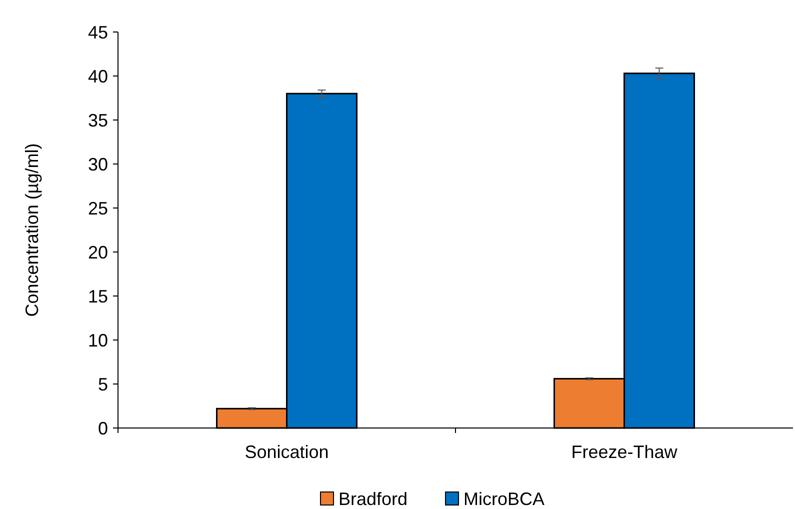 This screenshot has height=509, width=795. I want to click on y-axis-title: Concentration (µg/ml), so click(32, 230).